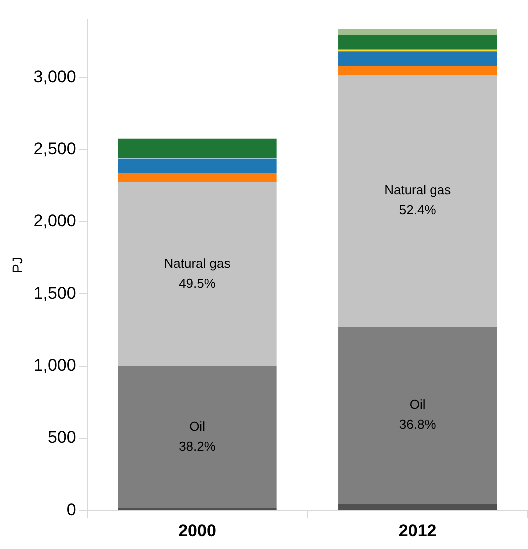  What do you see at coordinates (62, 438) in the screenshot?
I see `y-tick-label: 500` at bounding box center [62, 438].